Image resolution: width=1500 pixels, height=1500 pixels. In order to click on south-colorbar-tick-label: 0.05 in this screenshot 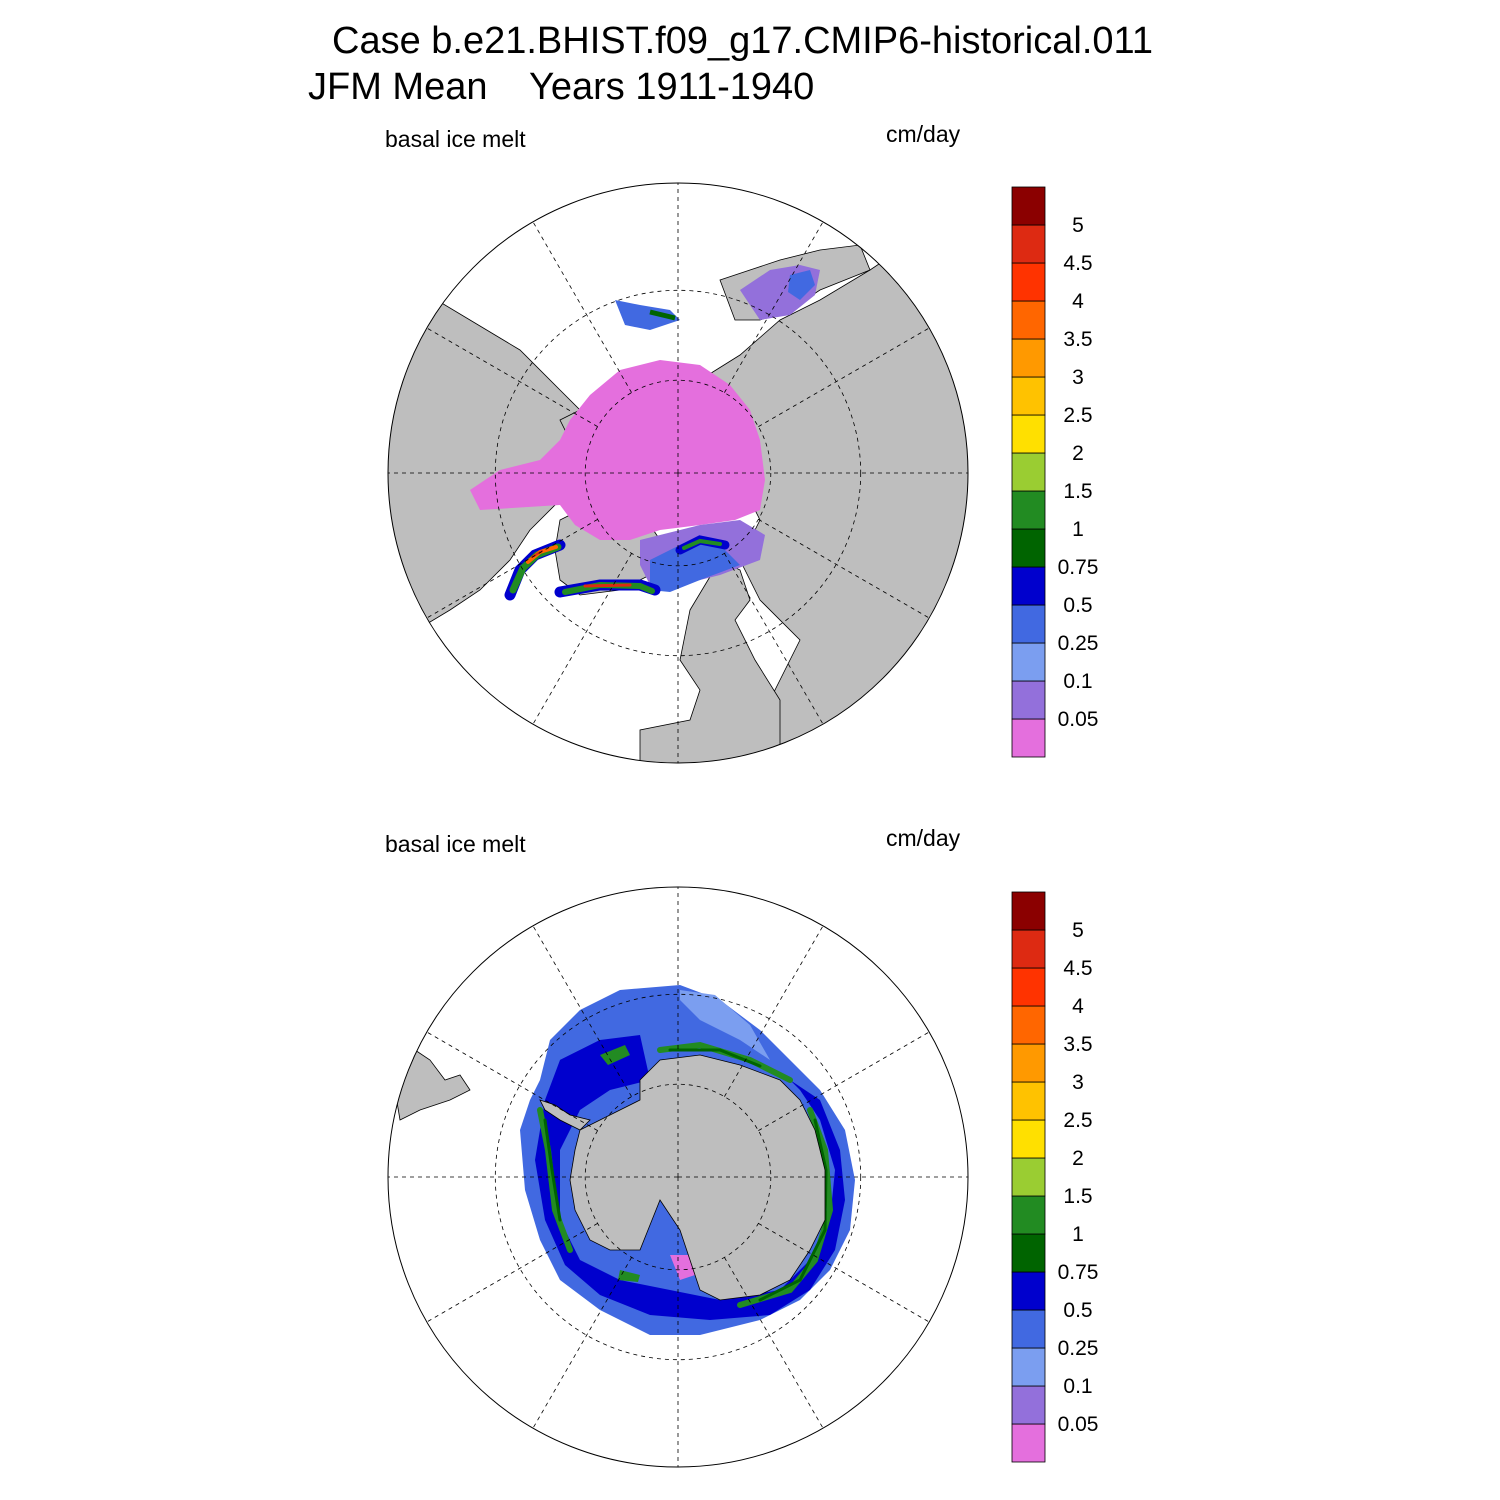, I will do `click(1078, 1424)`.